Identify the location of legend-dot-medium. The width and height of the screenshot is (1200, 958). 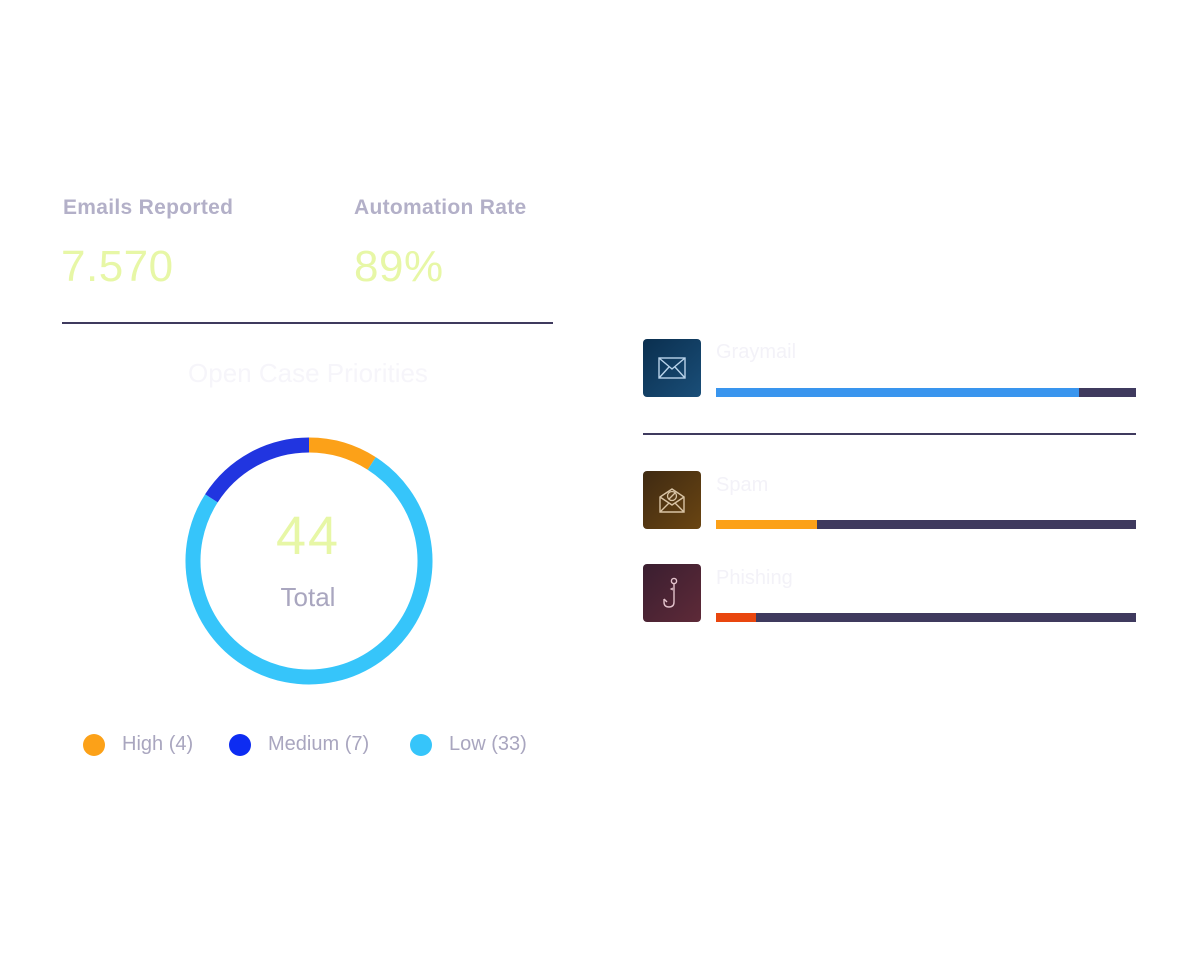
(240, 744).